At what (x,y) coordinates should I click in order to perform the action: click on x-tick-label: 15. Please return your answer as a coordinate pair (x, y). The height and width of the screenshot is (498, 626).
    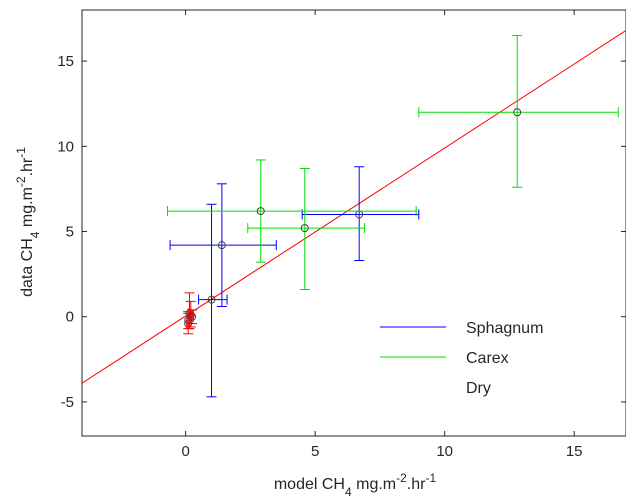
    Looking at the image, I should click on (574, 451).